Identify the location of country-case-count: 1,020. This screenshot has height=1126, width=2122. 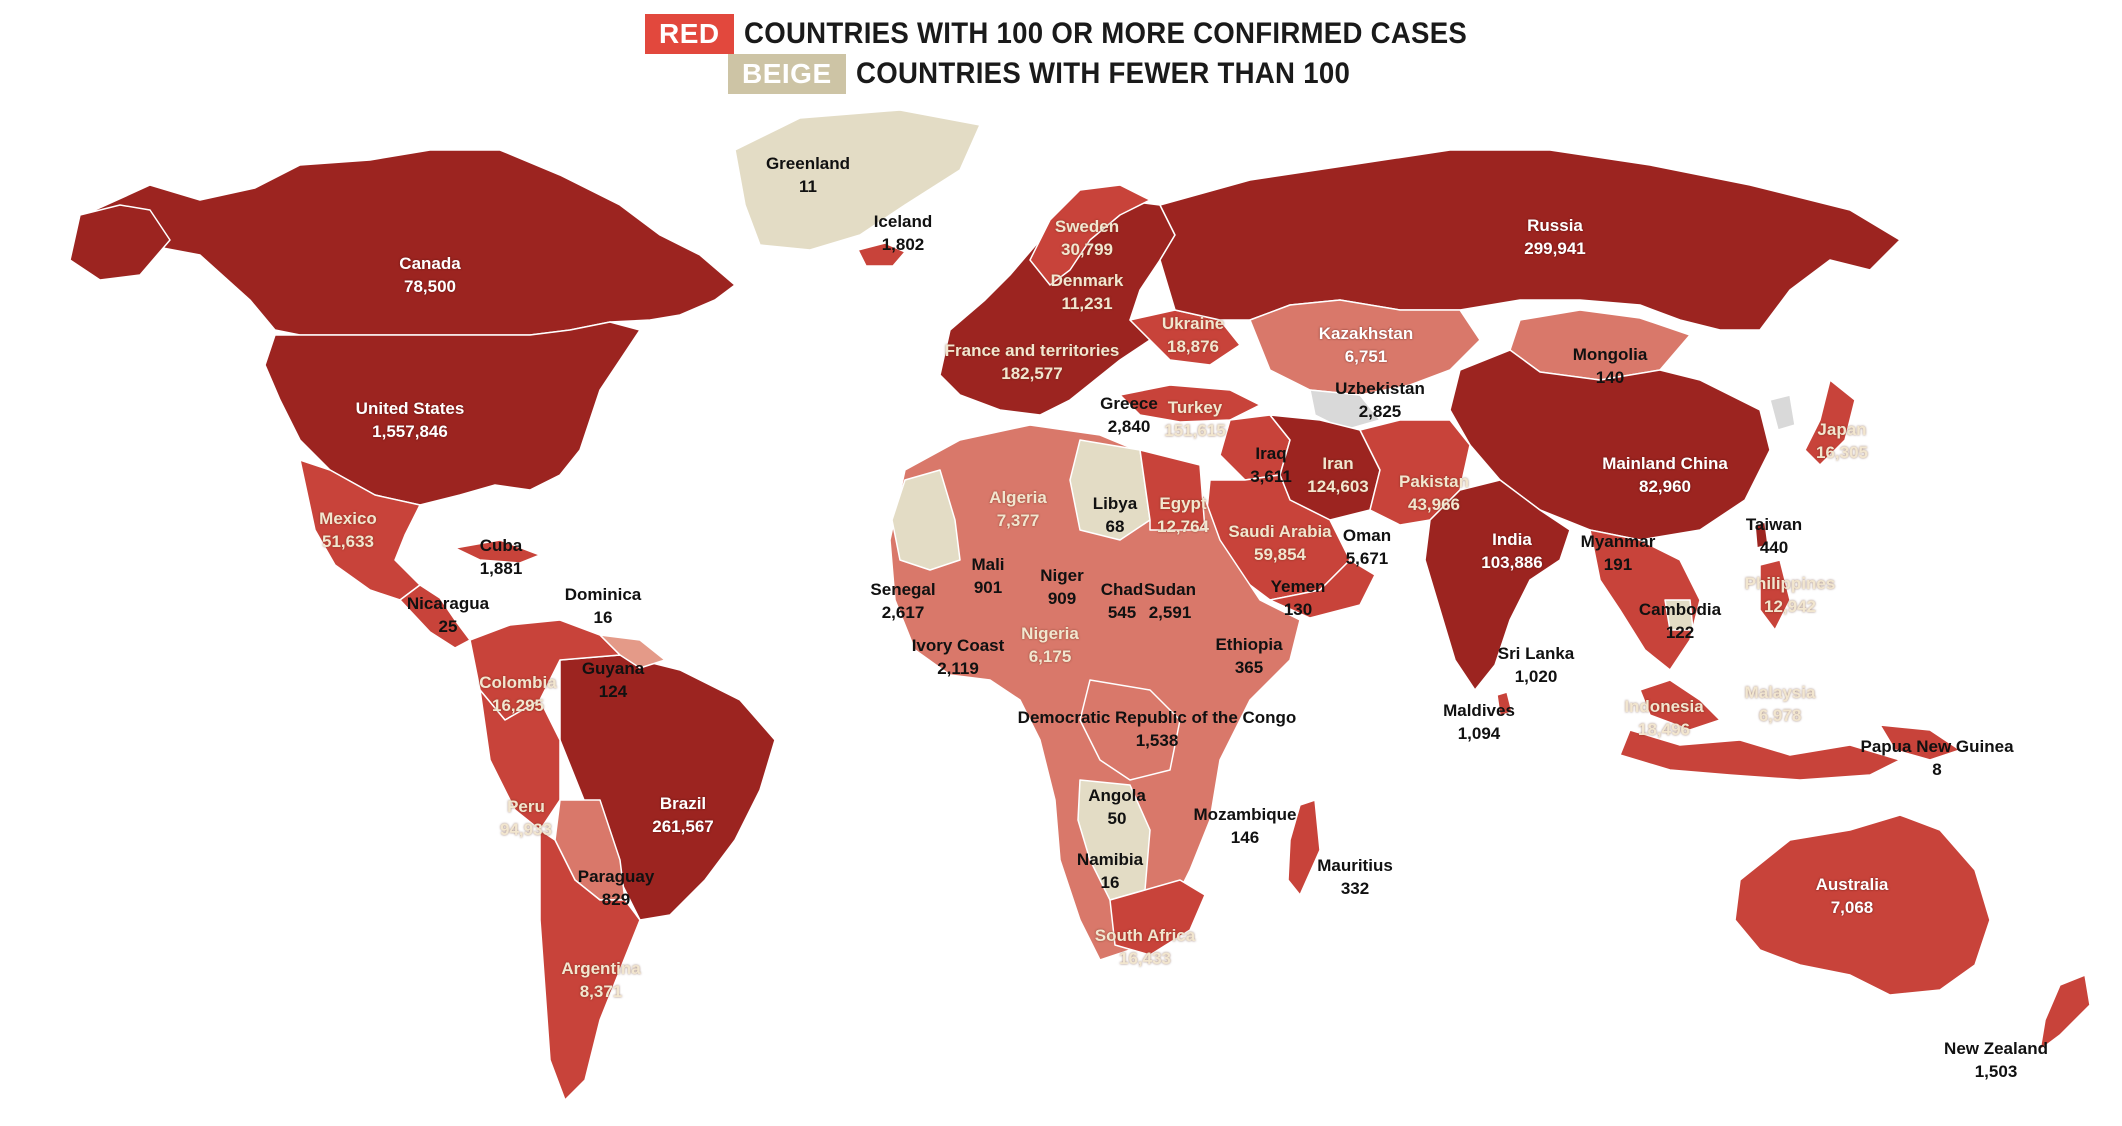
(1536, 676).